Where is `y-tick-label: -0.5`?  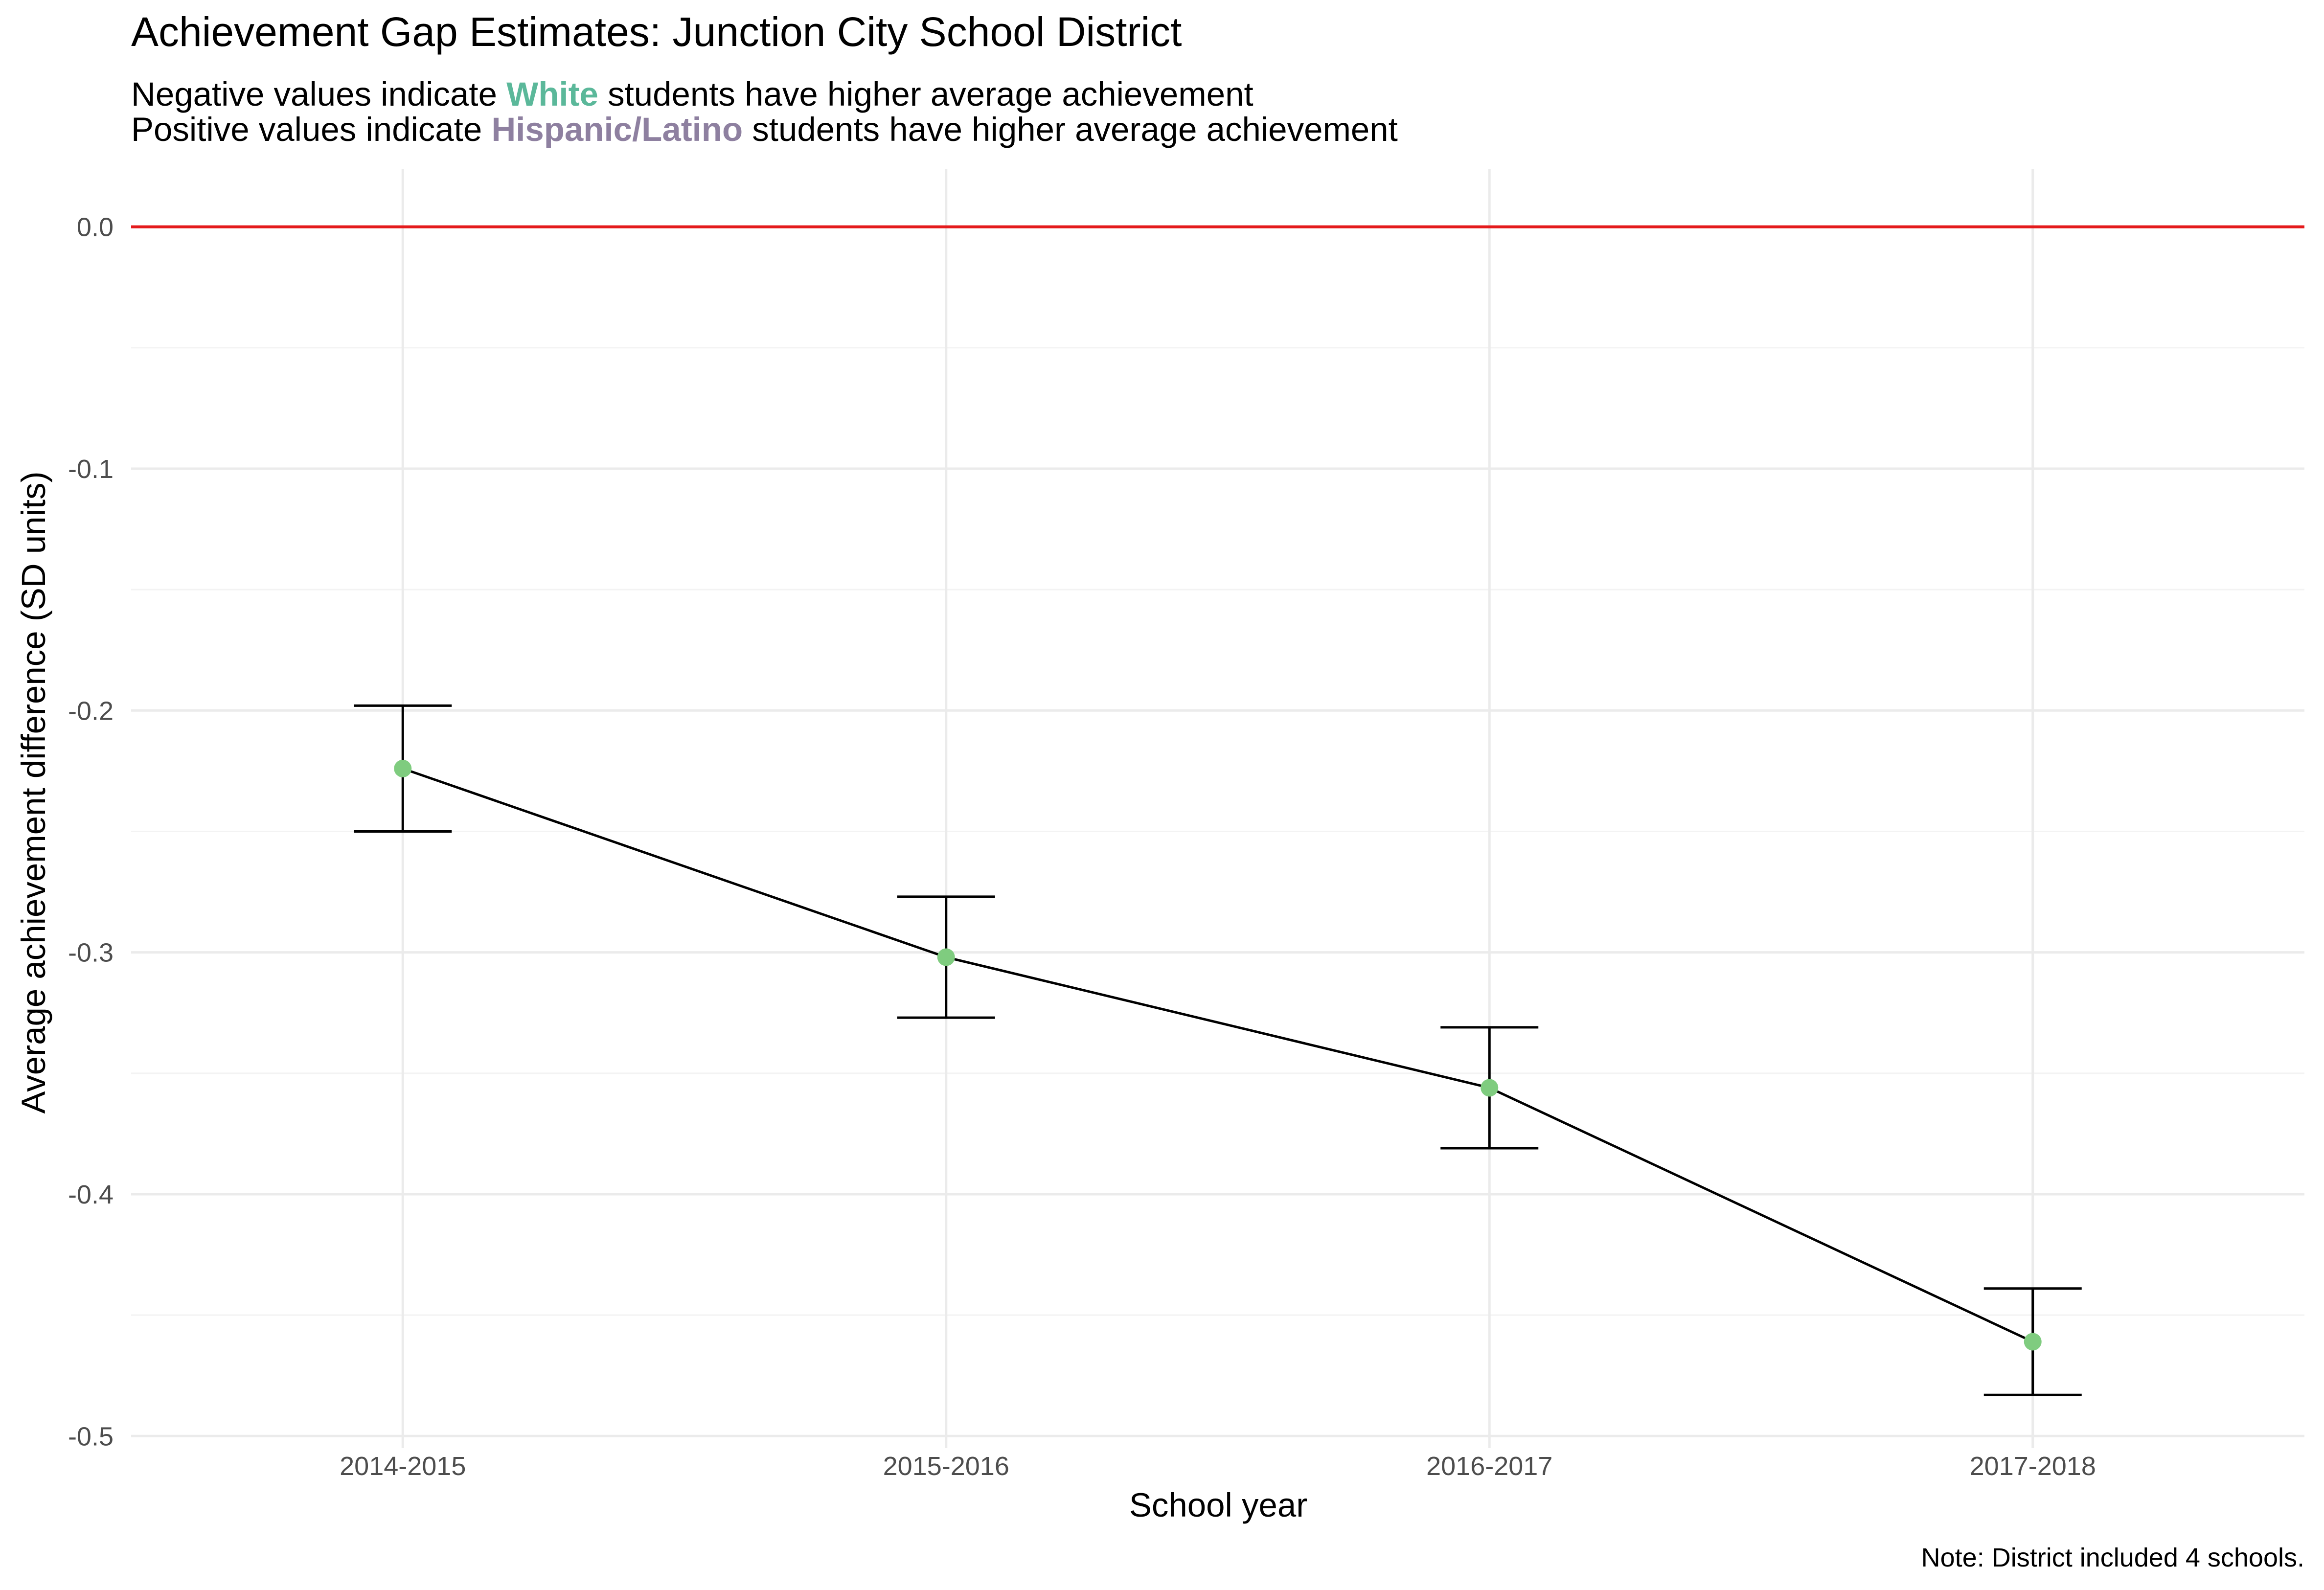
y-tick-label: -0.5 is located at coordinates (91, 1437).